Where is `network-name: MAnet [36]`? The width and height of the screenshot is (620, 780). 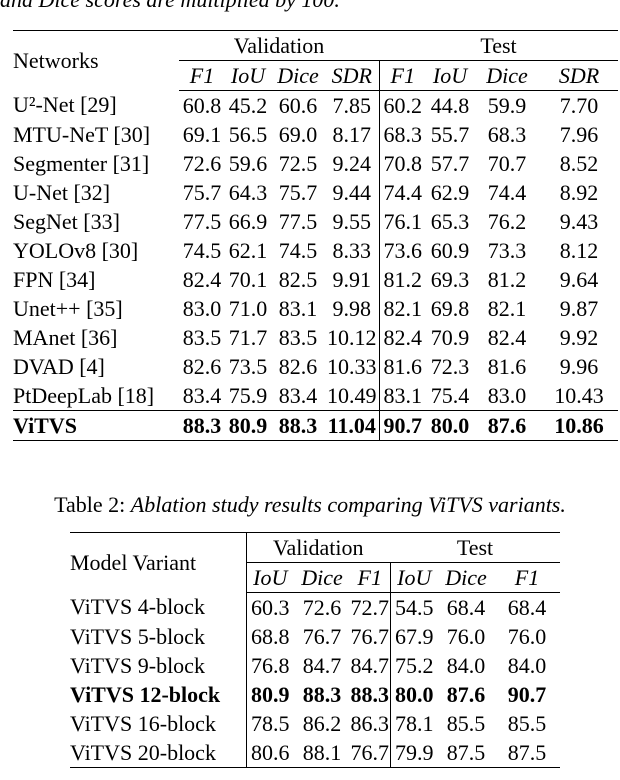
network-name: MAnet [36] is located at coordinates (65, 337).